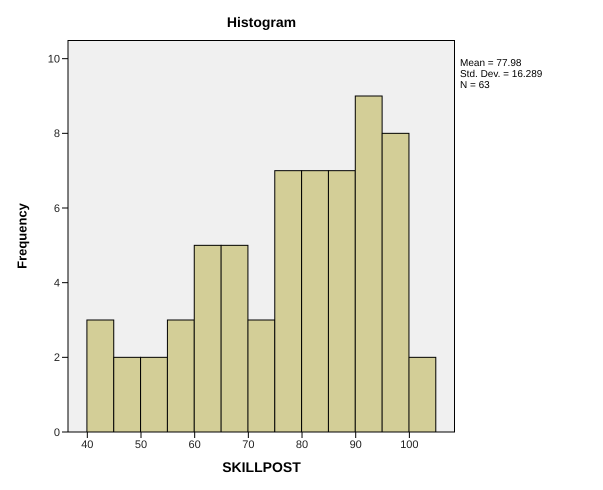 The width and height of the screenshot is (603, 490). Describe the element at coordinates (22, 235) in the screenshot. I see `y-axis-title: Frequency` at that location.